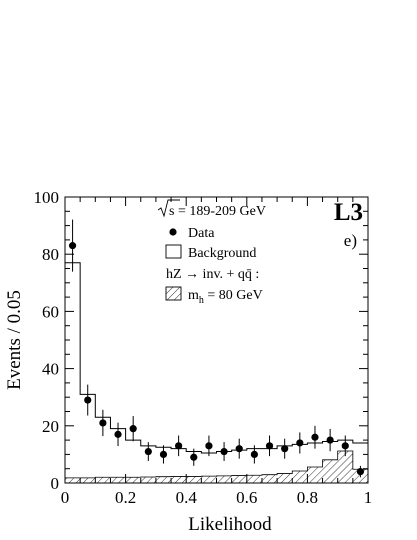  Describe the element at coordinates (201, 233) in the screenshot. I see `legend-data-label: Data` at that location.